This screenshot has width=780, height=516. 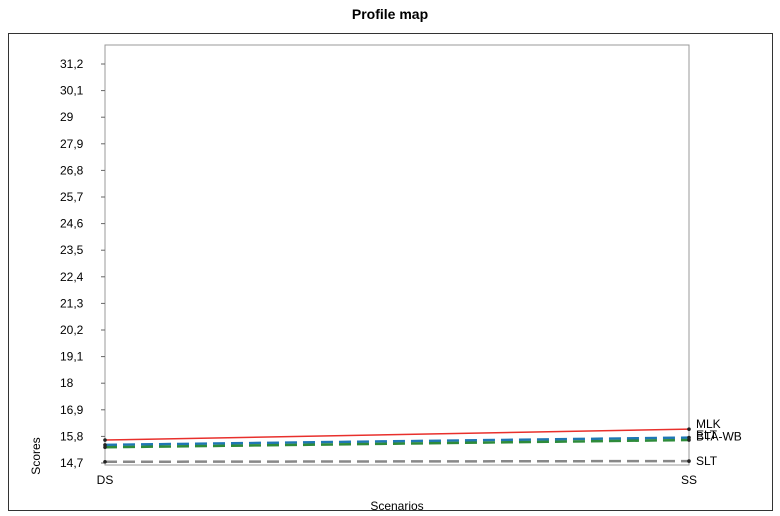 What do you see at coordinates (67, 383) in the screenshot?
I see `y-tick-label: 18` at bounding box center [67, 383].